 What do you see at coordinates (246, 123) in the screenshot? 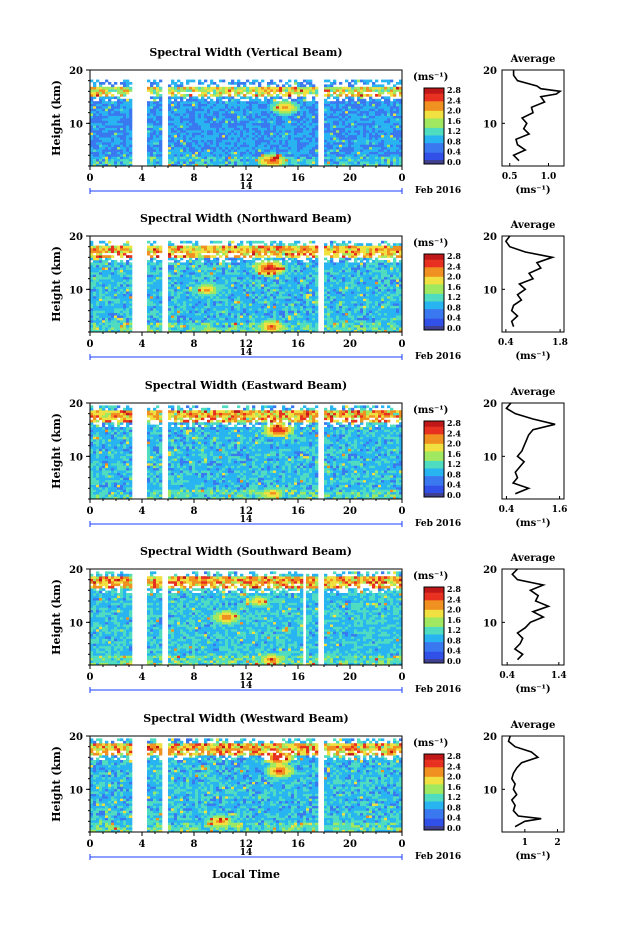
I see `heatmap-cells` at bounding box center [246, 123].